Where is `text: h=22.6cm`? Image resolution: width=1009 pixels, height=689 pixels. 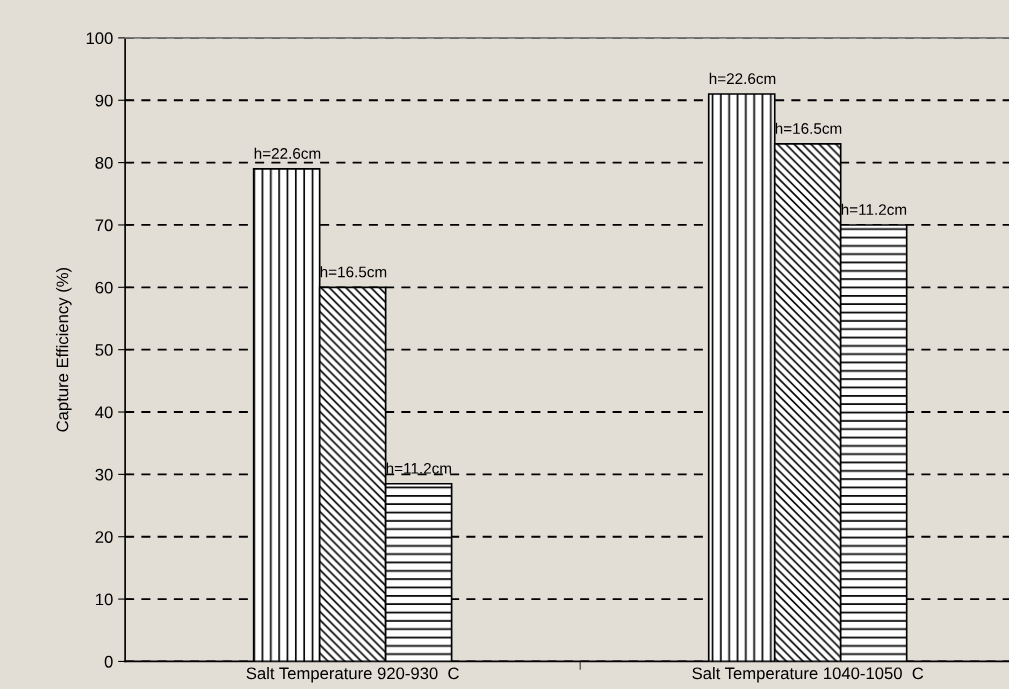
text: h=22.6cm is located at coordinates (742, 78).